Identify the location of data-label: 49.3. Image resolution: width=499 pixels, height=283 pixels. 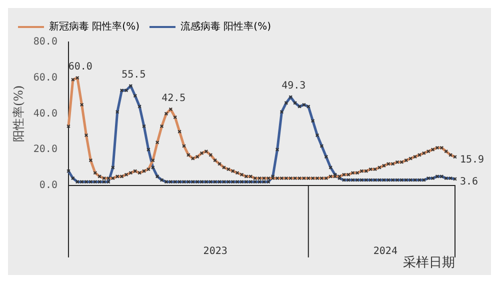
(294, 86).